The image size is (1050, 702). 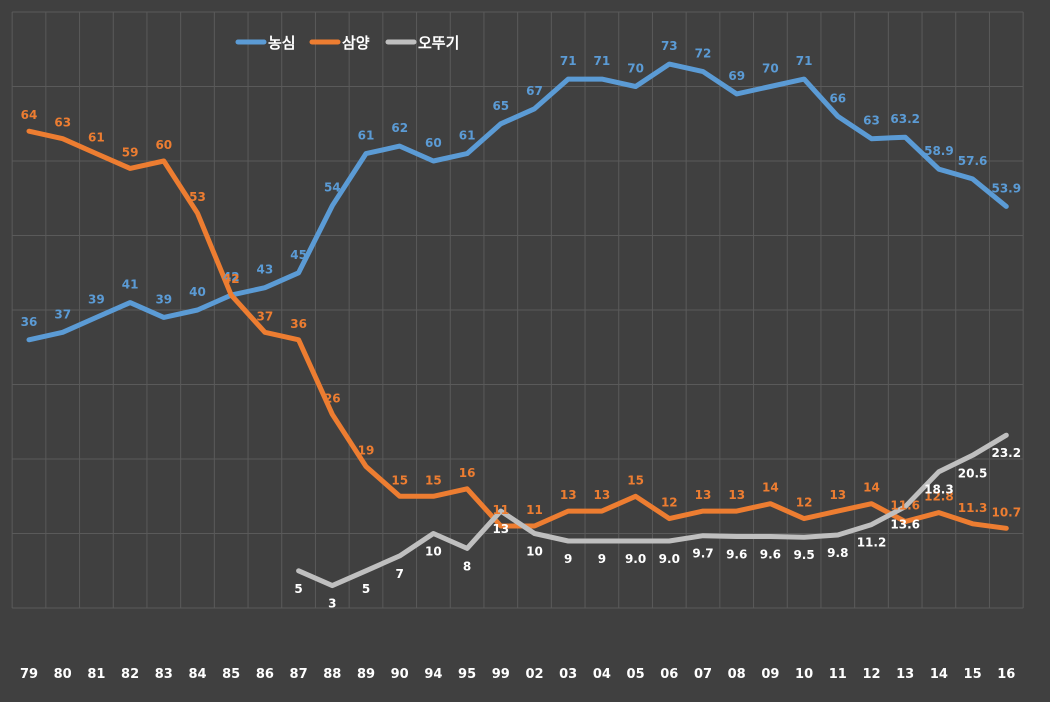 What do you see at coordinates (837, 553) in the screenshot?
I see `data-label: 9.8` at bounding box center [837, 553].